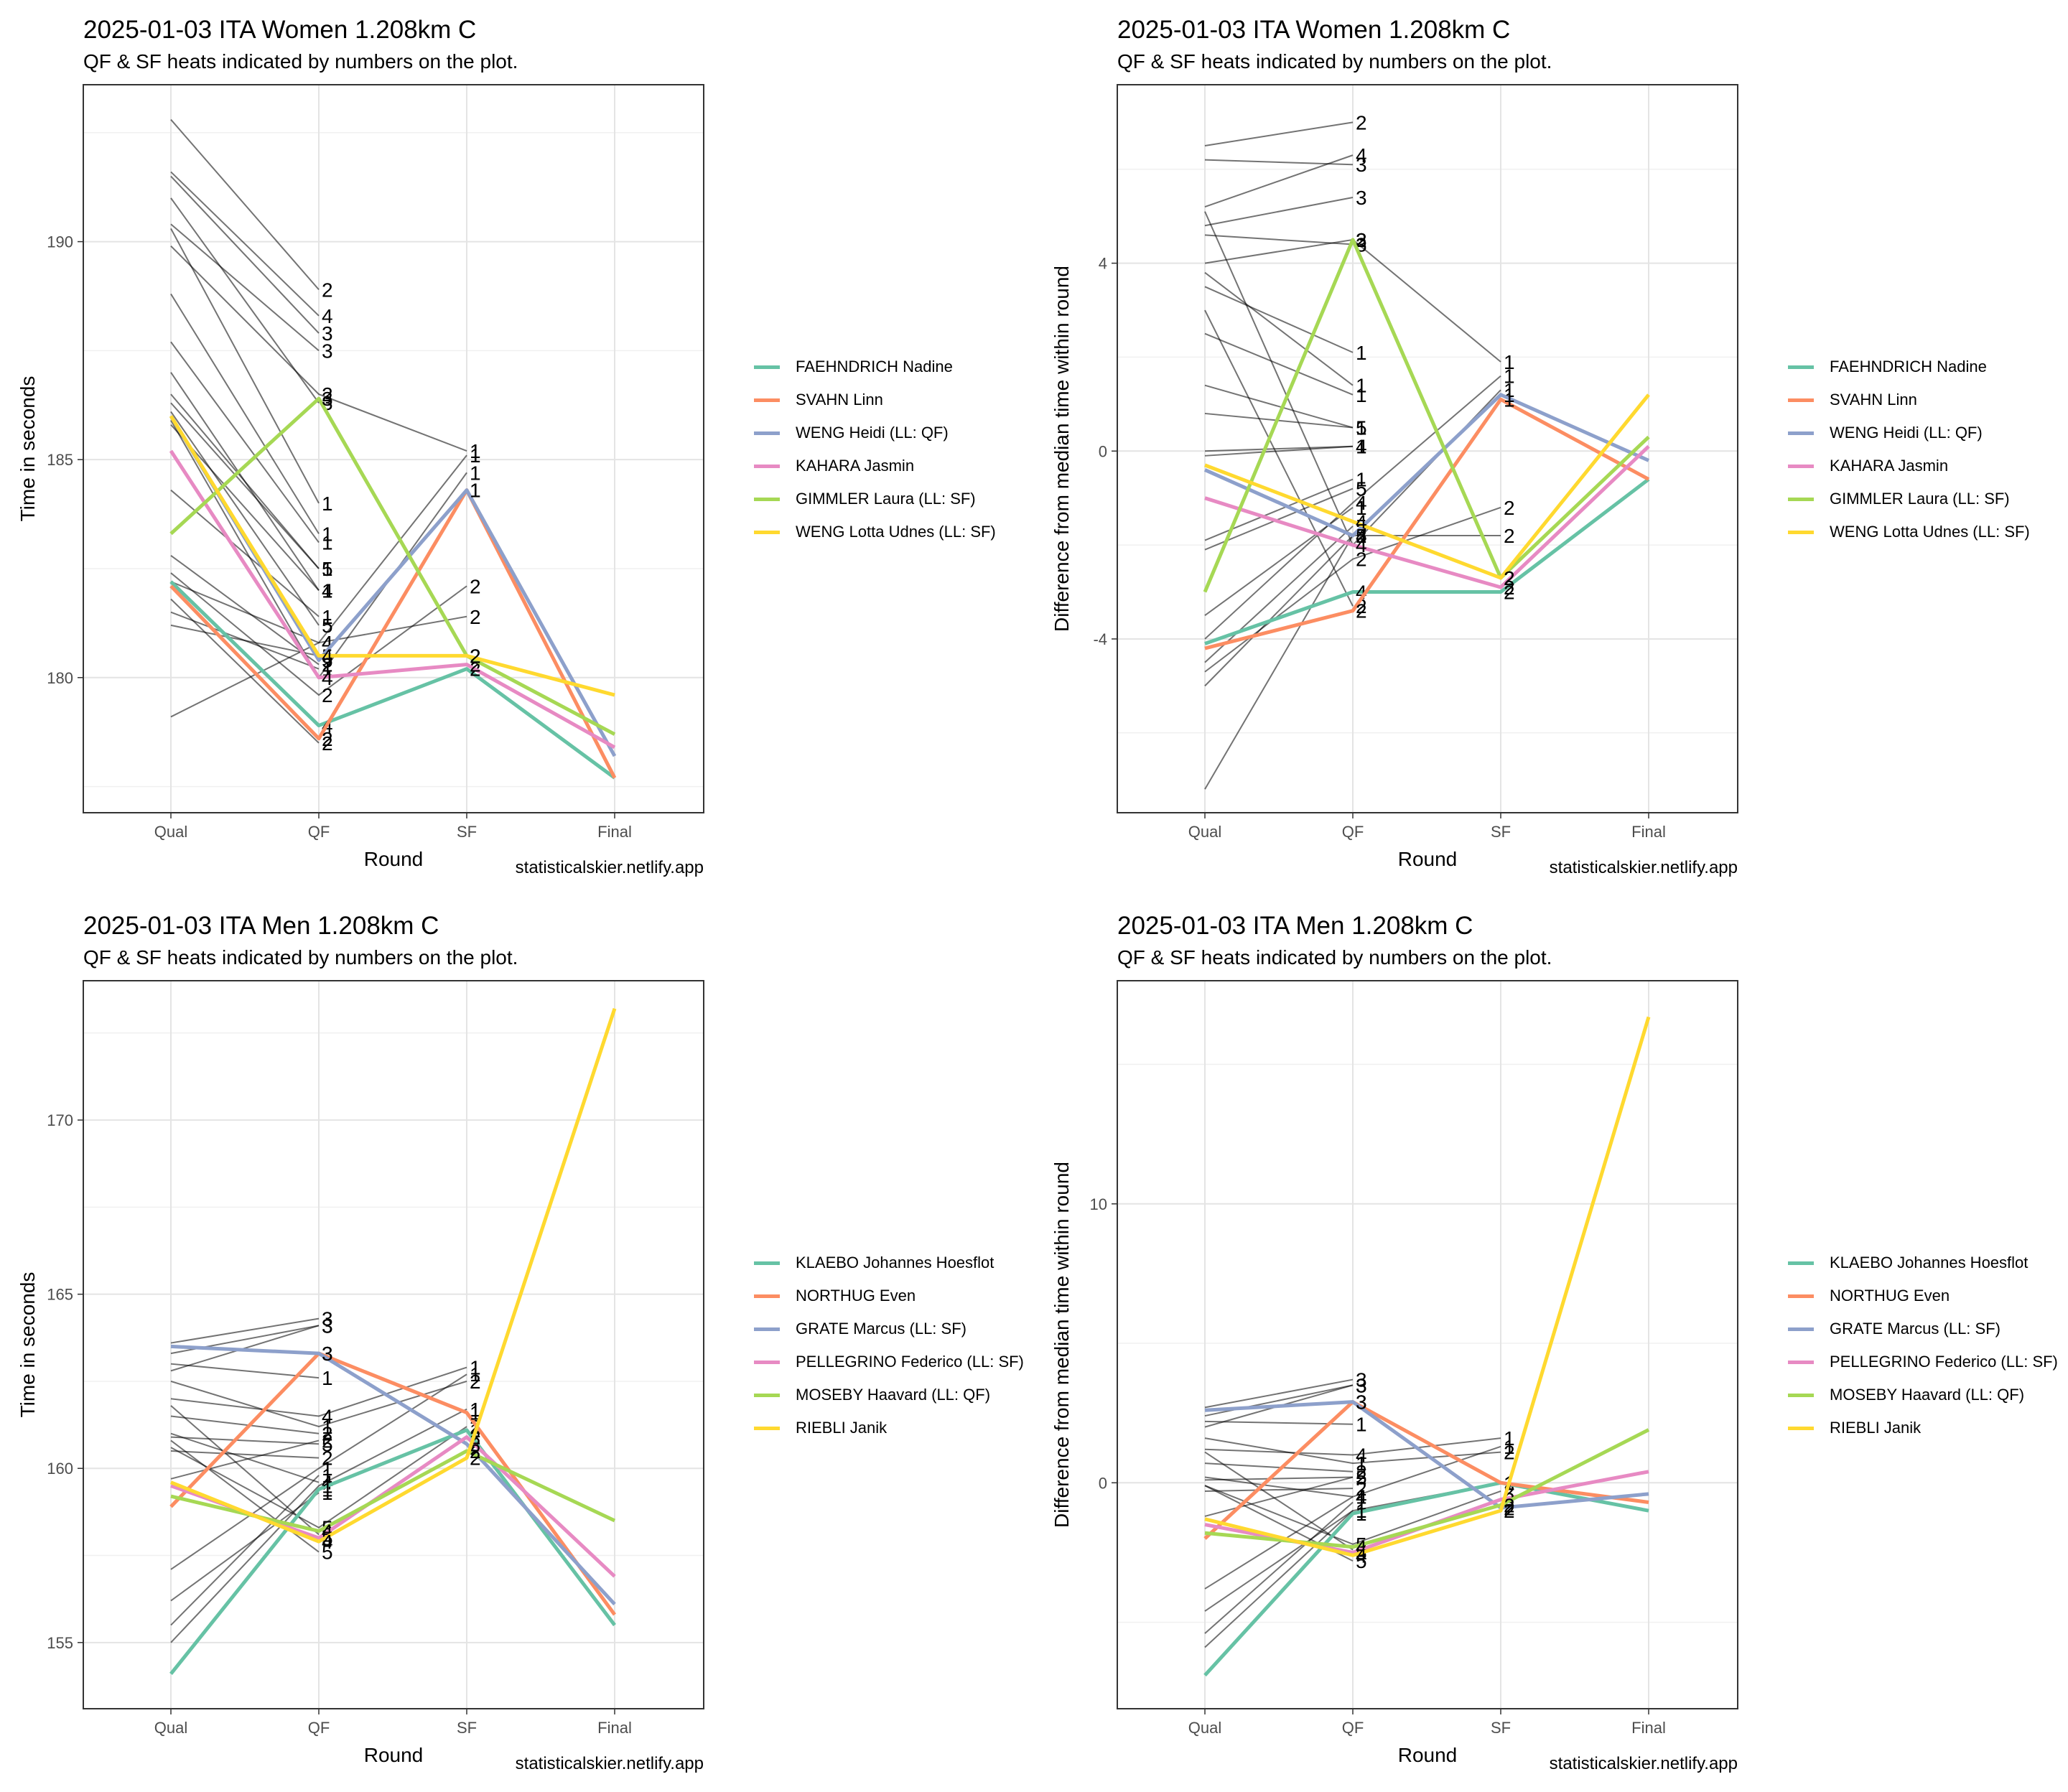  Describe the element at coordinates (910, 1362) in the screenshot. I see `legend-label: PELLEGRINO Federico (LL: SF)` at that location.